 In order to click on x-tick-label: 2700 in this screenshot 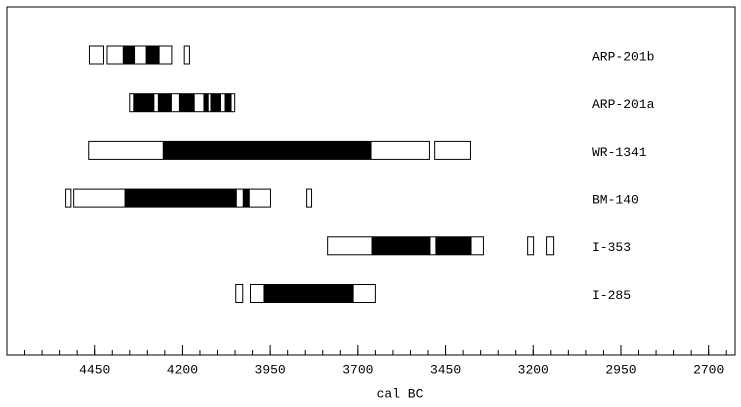, I will do `click(708, 369)`.